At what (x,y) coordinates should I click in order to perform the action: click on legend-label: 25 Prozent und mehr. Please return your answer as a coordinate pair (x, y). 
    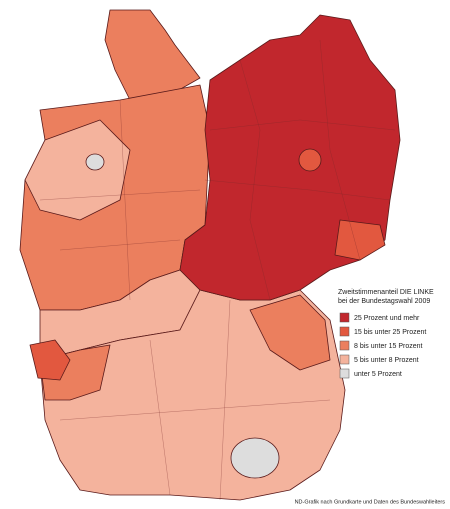
    Looking at the image, I should click on (387, 318).